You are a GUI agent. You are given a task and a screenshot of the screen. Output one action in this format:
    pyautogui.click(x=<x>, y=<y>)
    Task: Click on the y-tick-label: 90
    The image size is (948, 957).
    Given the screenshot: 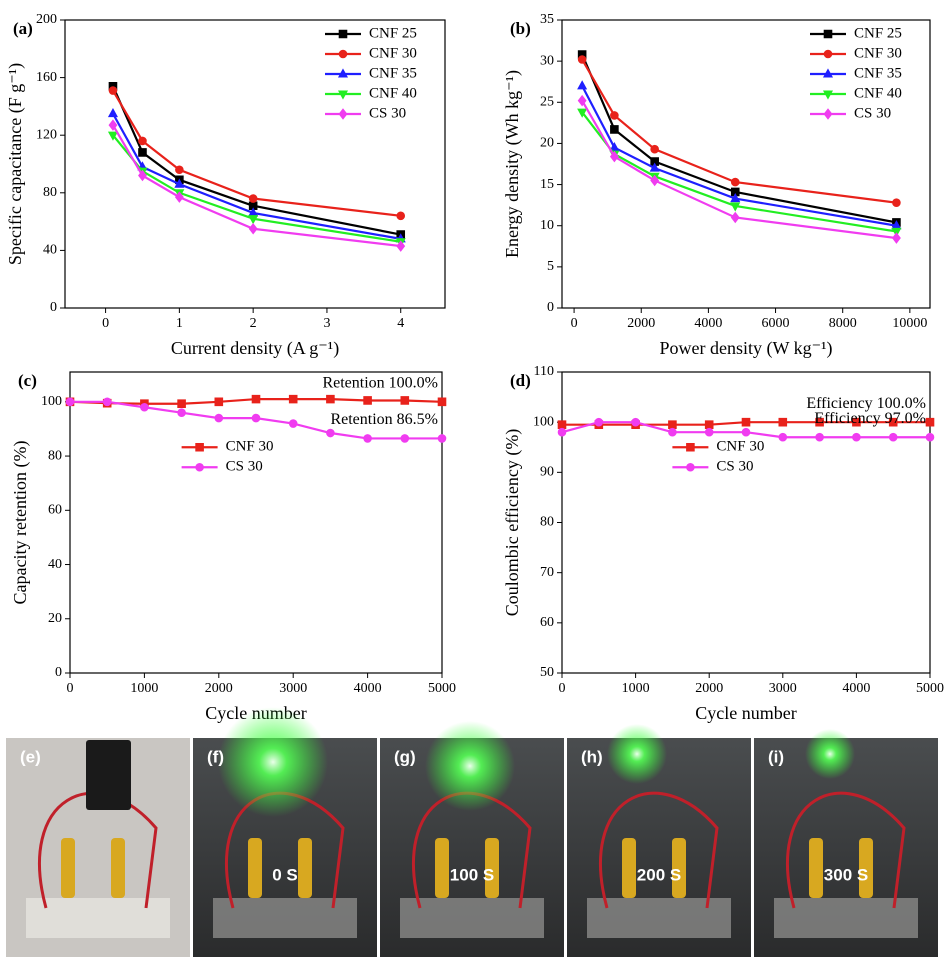 What is the action you would take?
    pyautogui.click(x=547, y=472)
    